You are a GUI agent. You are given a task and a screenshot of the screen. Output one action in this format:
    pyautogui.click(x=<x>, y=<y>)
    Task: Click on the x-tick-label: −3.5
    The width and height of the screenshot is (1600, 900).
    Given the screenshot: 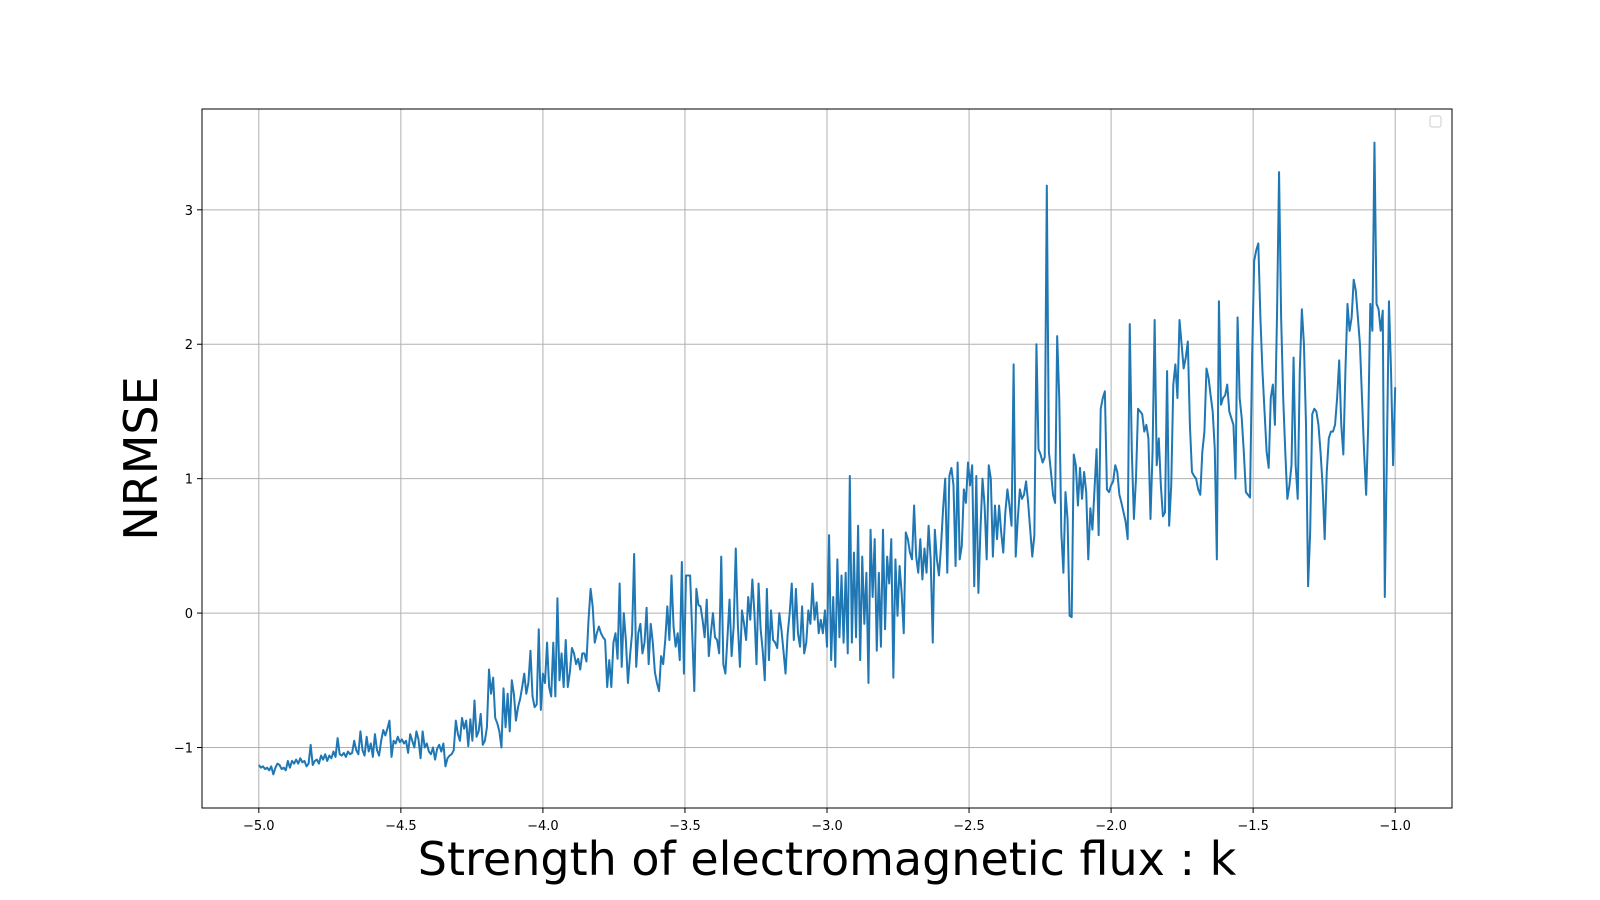 What is the action you would take?
    pyautogui.click(x=685, y=826)
    